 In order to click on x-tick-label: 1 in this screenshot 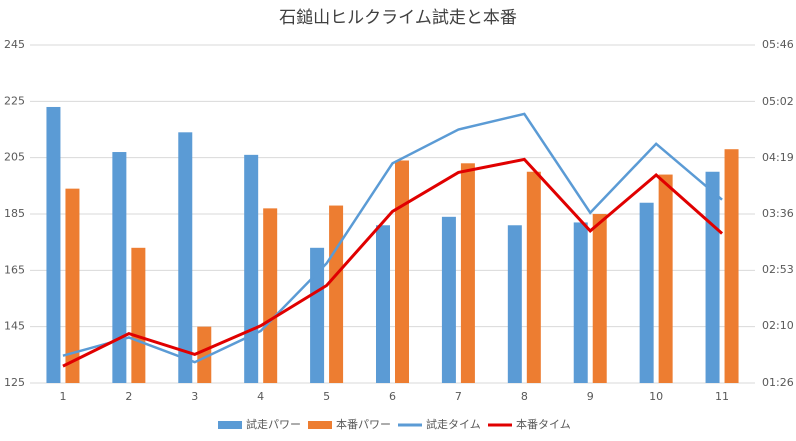, I will do `click(62, 396)`.